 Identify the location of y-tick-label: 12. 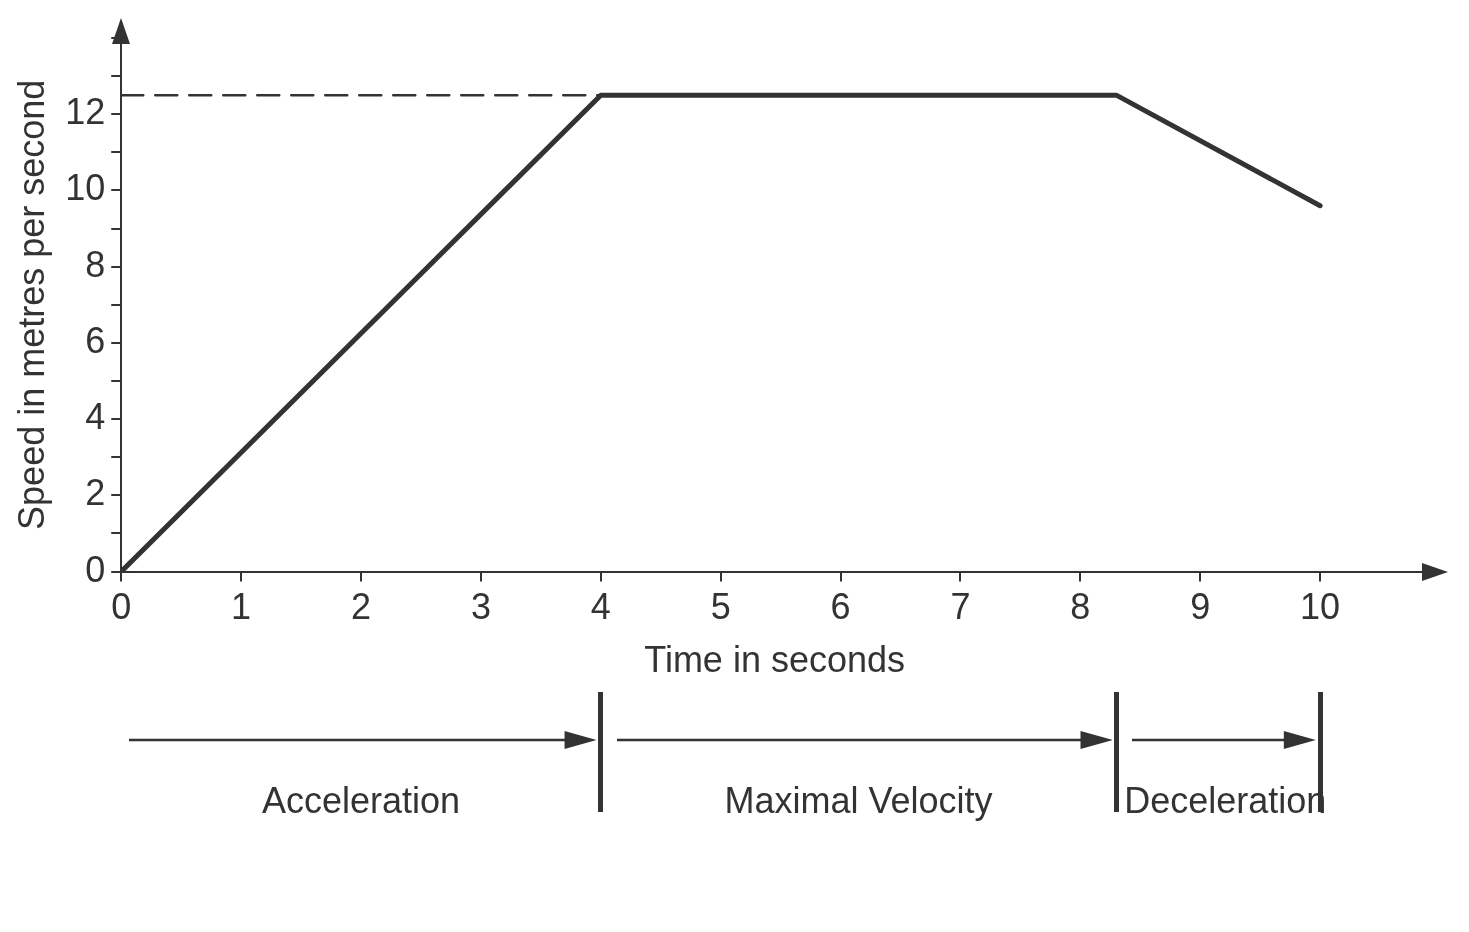
(85, 112).